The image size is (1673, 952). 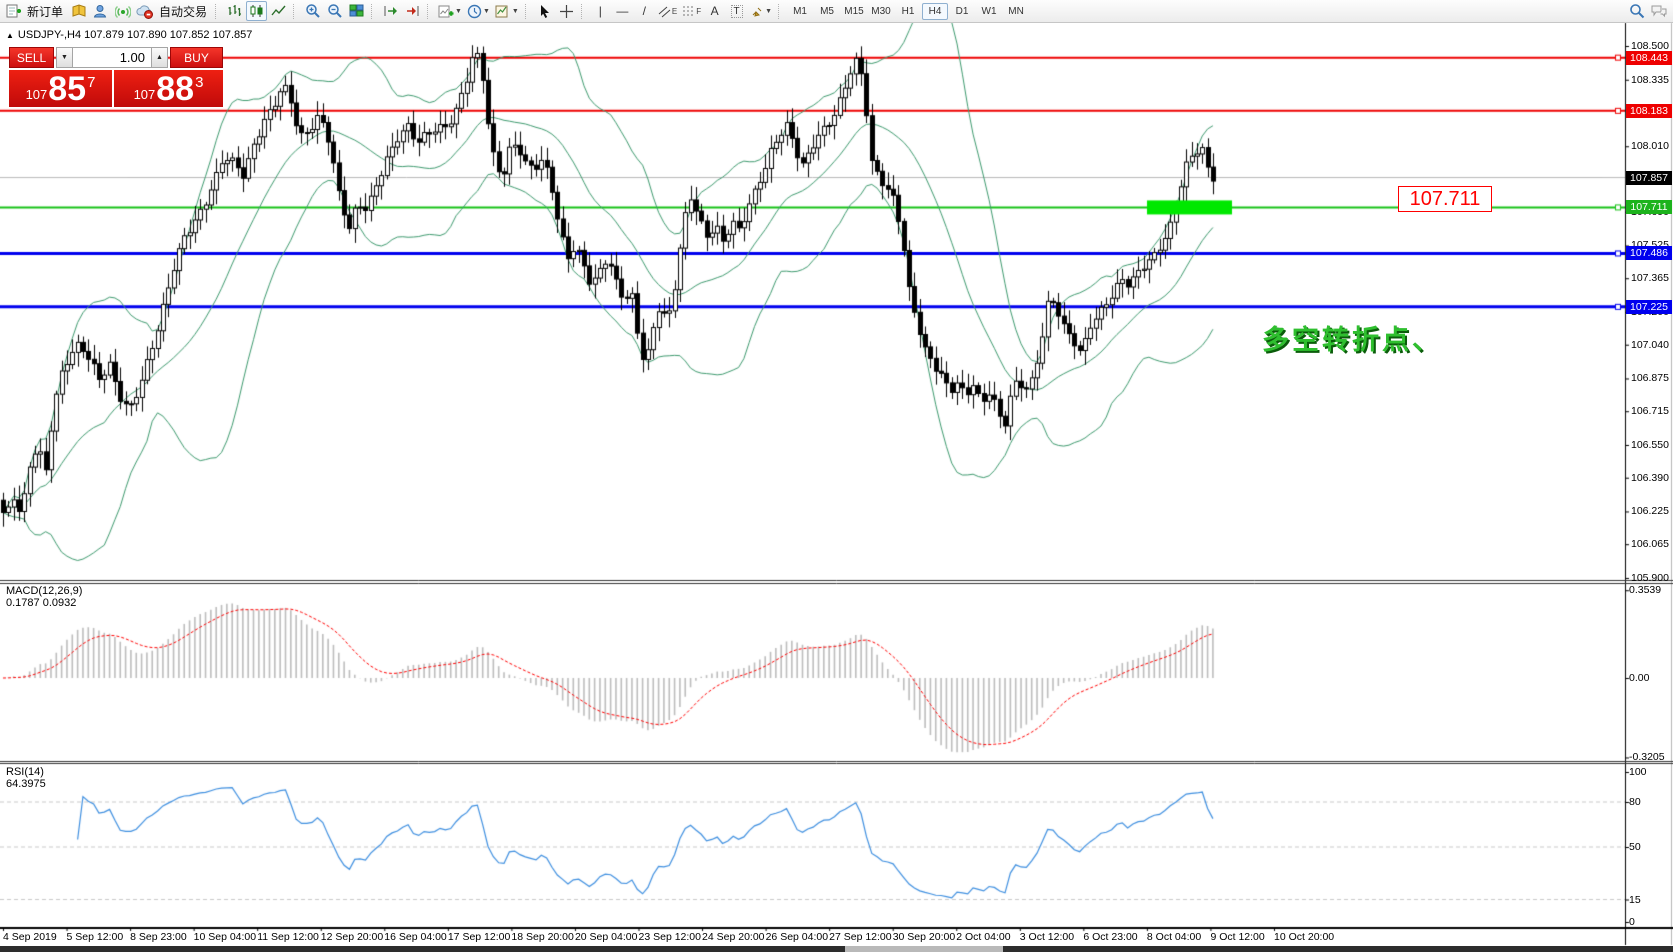 What do you see at coordinates (183, 11) in the screenshot?
I see `autotrading-label: 自动交易` at bounding box center [183, 11].